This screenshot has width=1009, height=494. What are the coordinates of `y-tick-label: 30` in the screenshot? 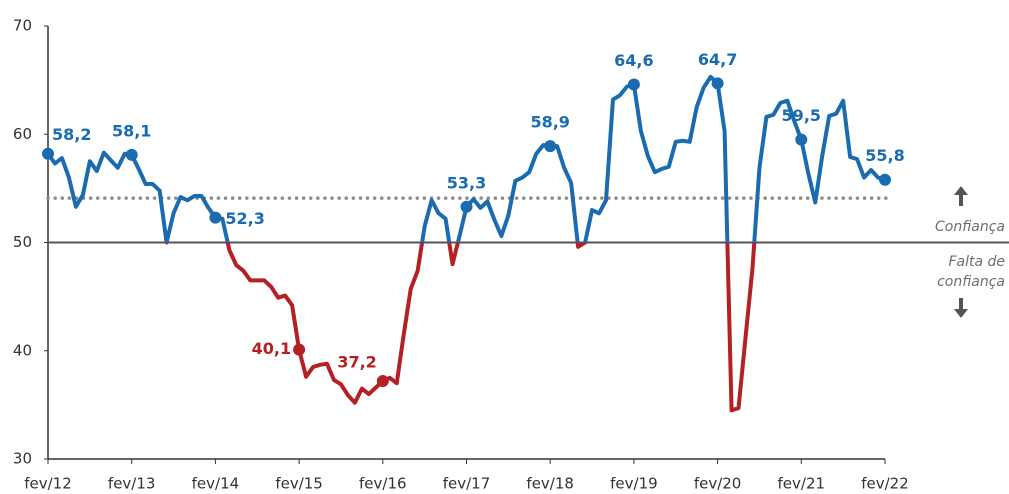 It's located at (22, 459).